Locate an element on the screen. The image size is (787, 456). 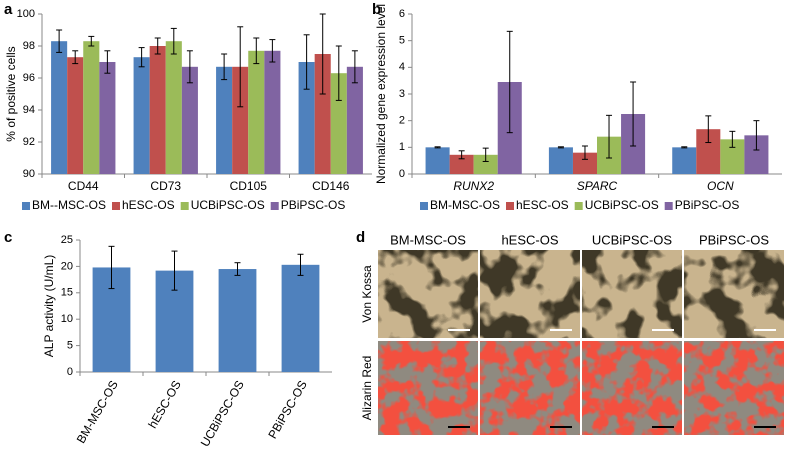
x-tick-label: hESC-OS is located at coordinates (164, 404).